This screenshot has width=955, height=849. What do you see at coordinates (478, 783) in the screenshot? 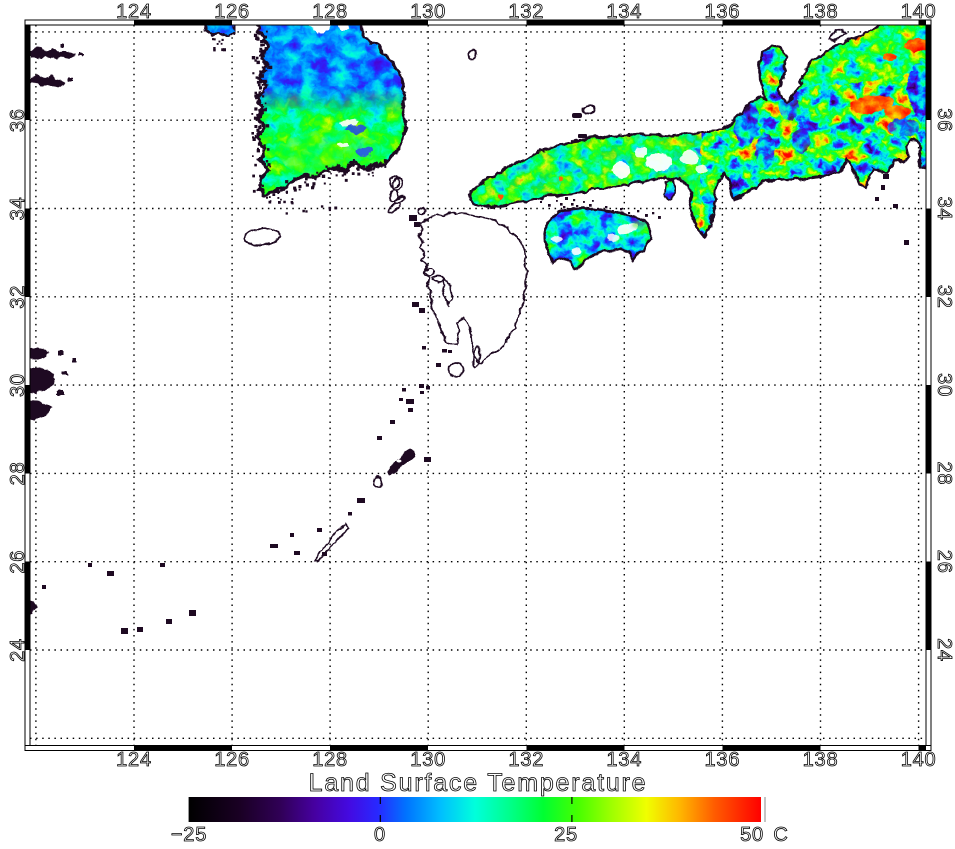
I see `svg-text: Land Surface Temperature` at bounding box center [478, 783].